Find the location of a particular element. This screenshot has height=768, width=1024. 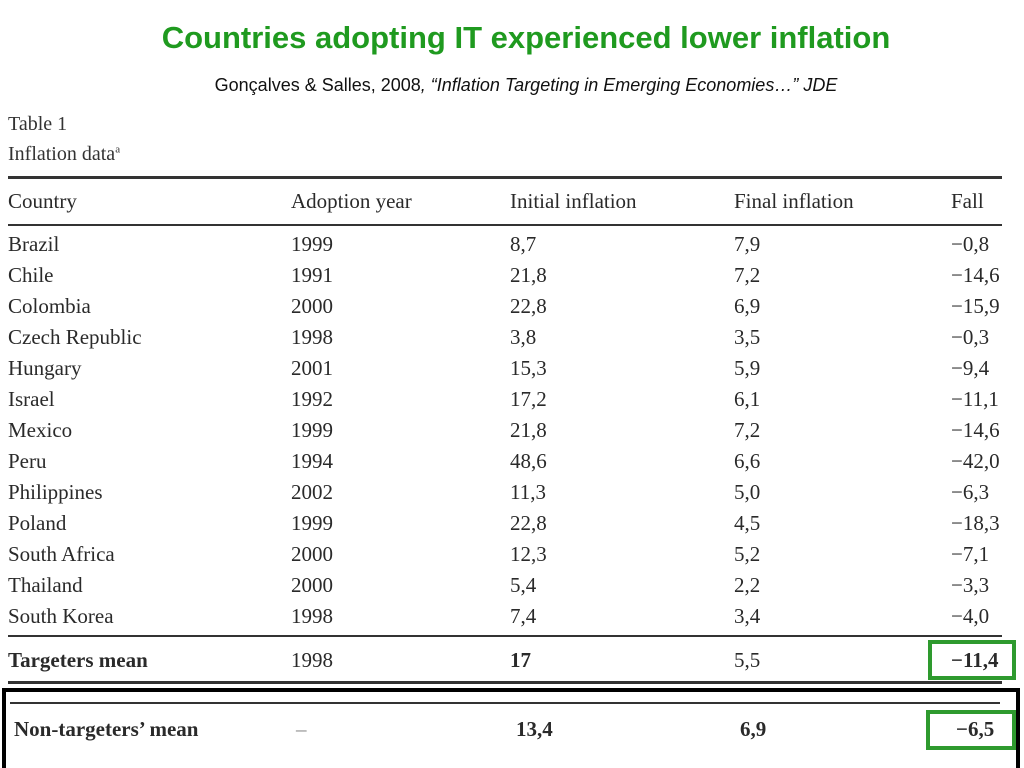

cell-fall: −11,1 is located at coordinates (975, 399).